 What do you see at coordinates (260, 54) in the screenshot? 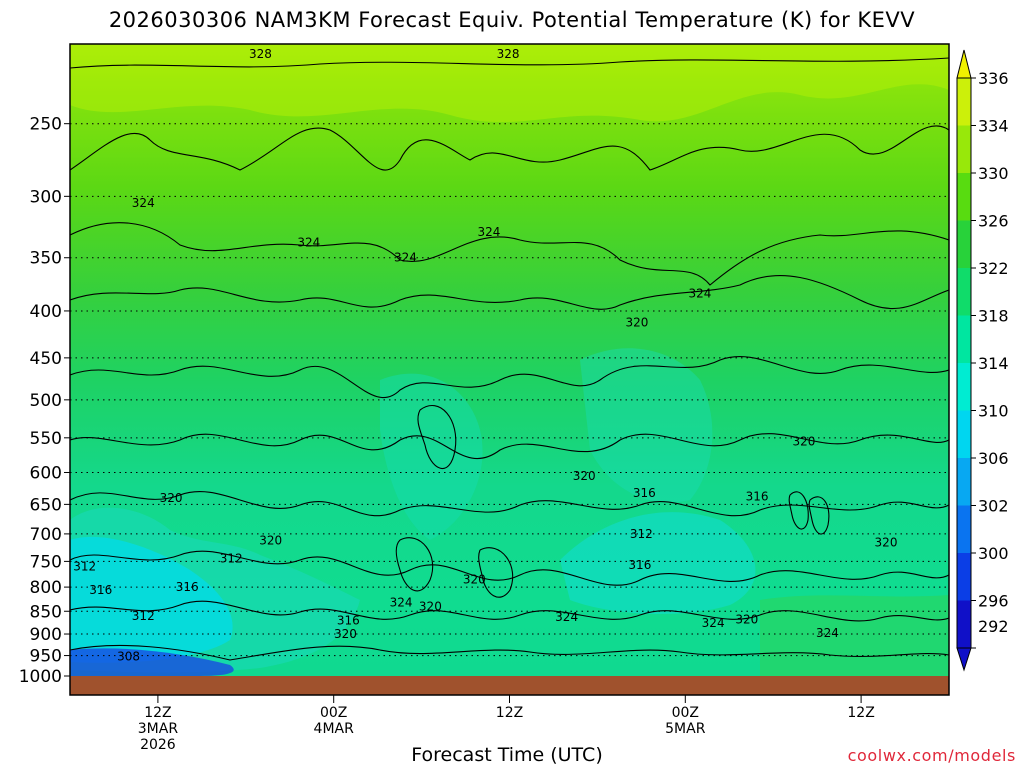
I see `contour-label: 328` at bounding box center [260, 54].